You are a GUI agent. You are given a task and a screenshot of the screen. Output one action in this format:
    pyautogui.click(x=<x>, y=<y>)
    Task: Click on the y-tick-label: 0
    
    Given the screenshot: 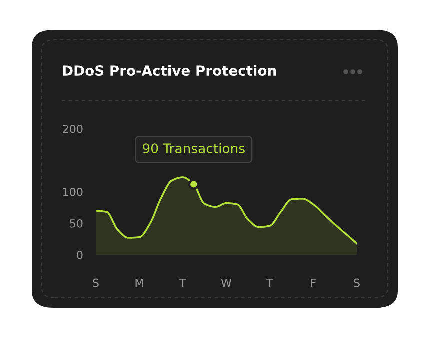 What is the action you would take?
    pyautogui.click(x=80, y=255)
    